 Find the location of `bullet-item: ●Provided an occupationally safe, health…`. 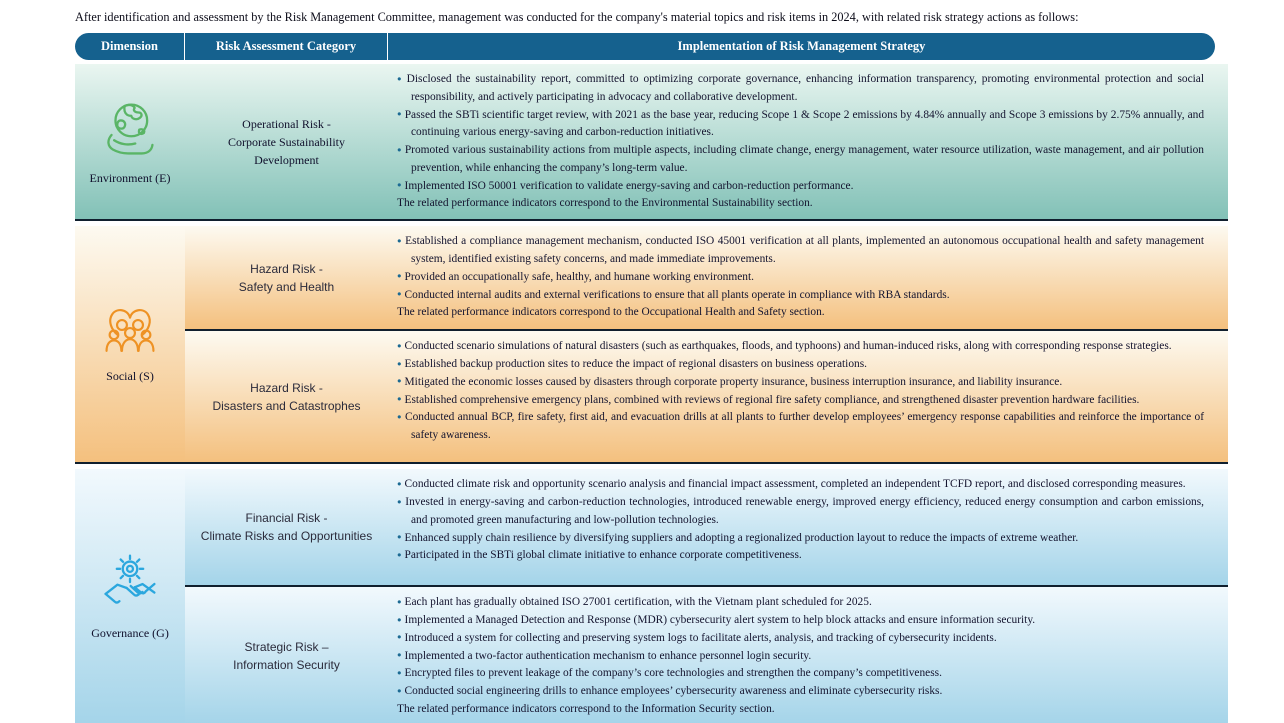

bullet-item: ●Provided an occupationally safe, health… is located at coordinates (575, 276).